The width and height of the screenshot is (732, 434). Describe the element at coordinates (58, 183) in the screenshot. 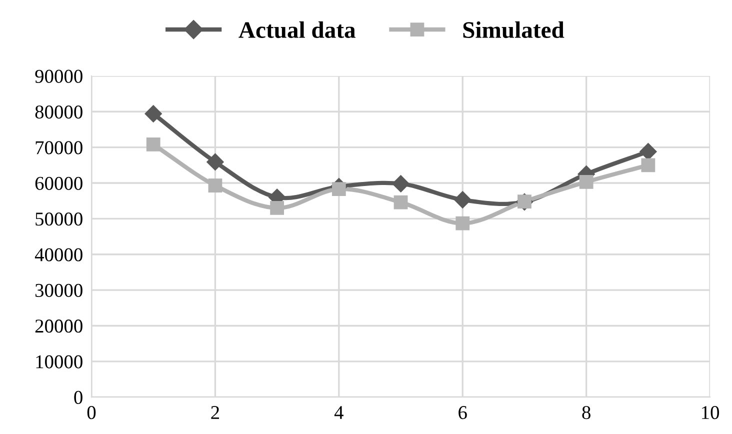

I see `y-tick-label: 60000` at that location.